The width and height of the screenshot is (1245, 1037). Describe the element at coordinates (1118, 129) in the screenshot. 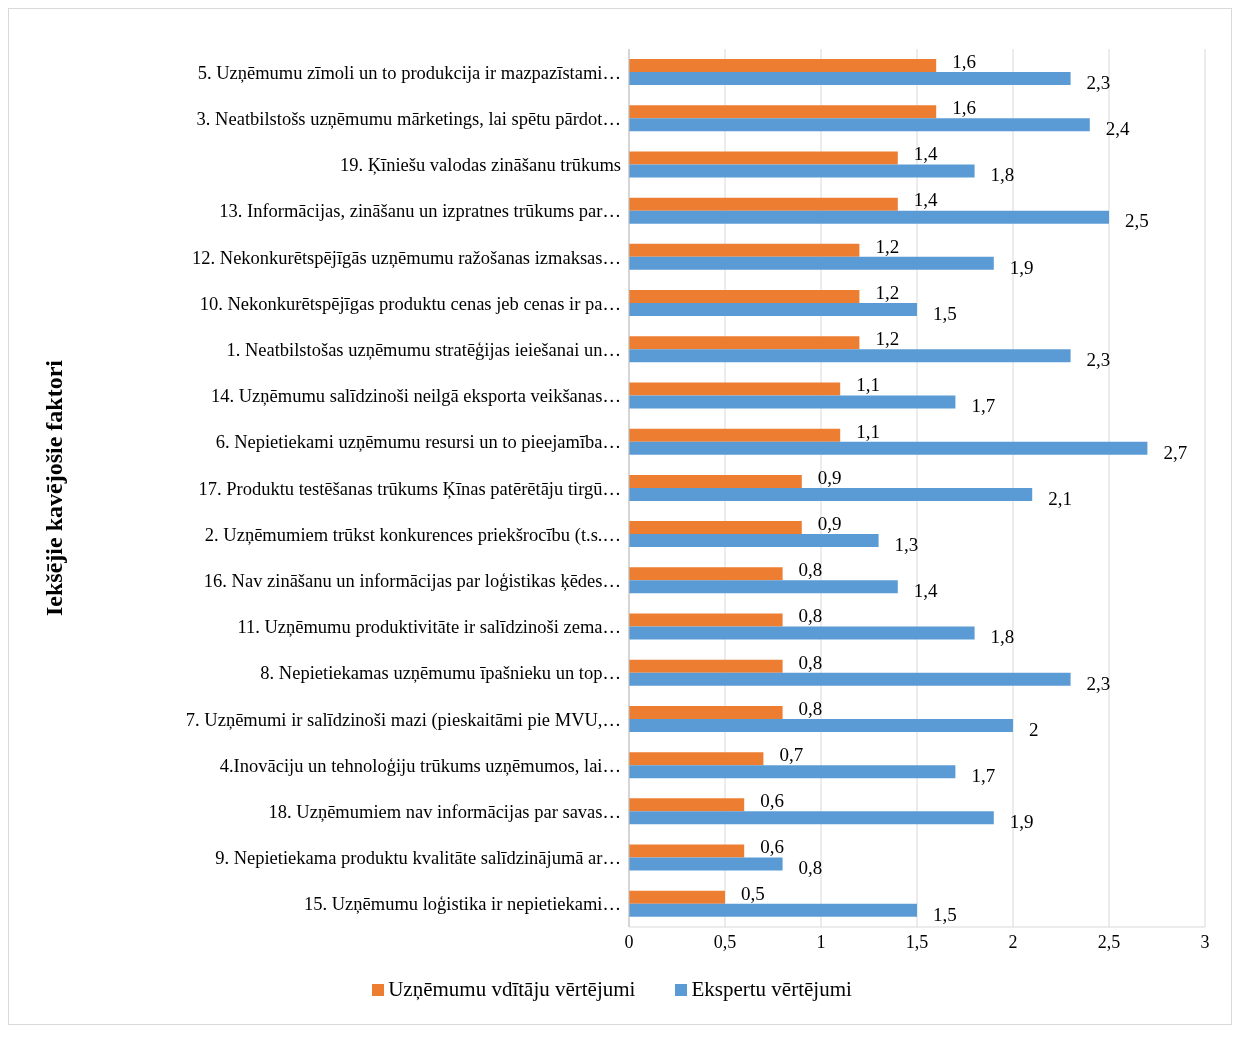

I see `data-label: 2,4` at that location.